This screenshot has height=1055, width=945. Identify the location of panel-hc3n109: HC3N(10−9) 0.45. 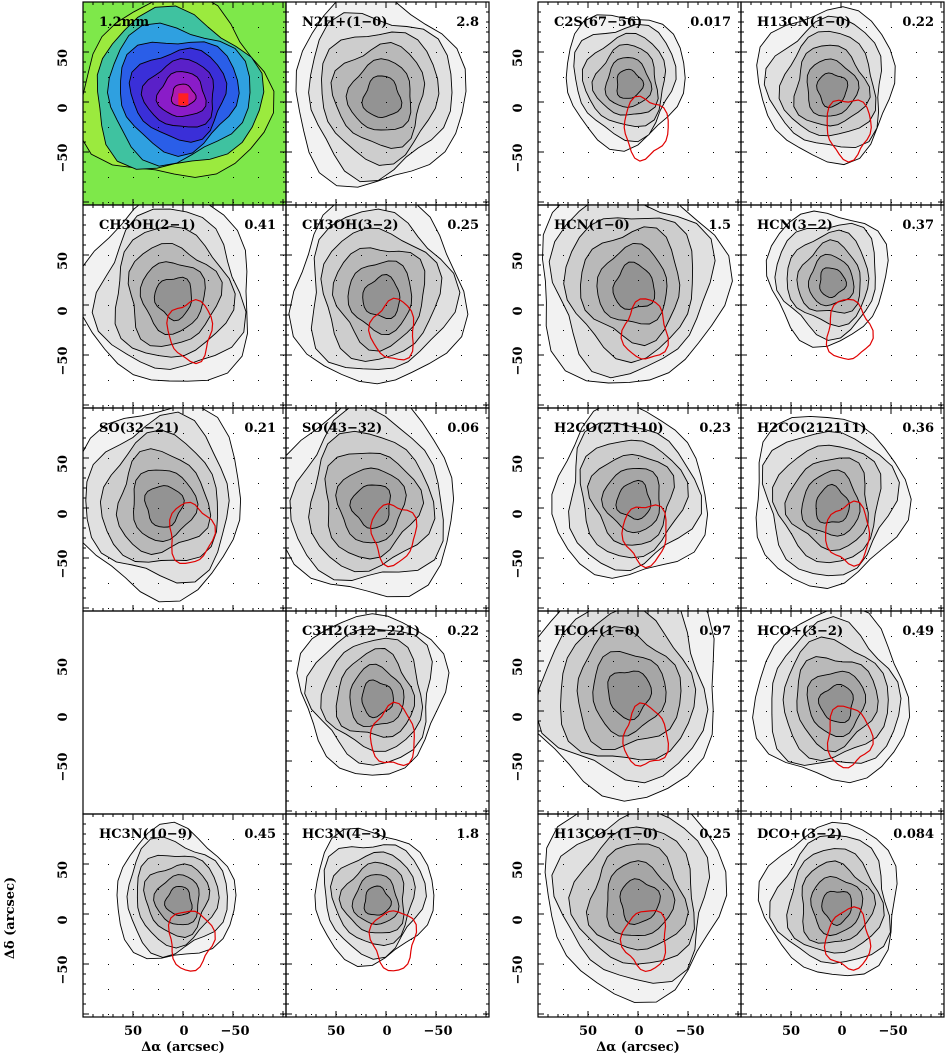
(184, 915).